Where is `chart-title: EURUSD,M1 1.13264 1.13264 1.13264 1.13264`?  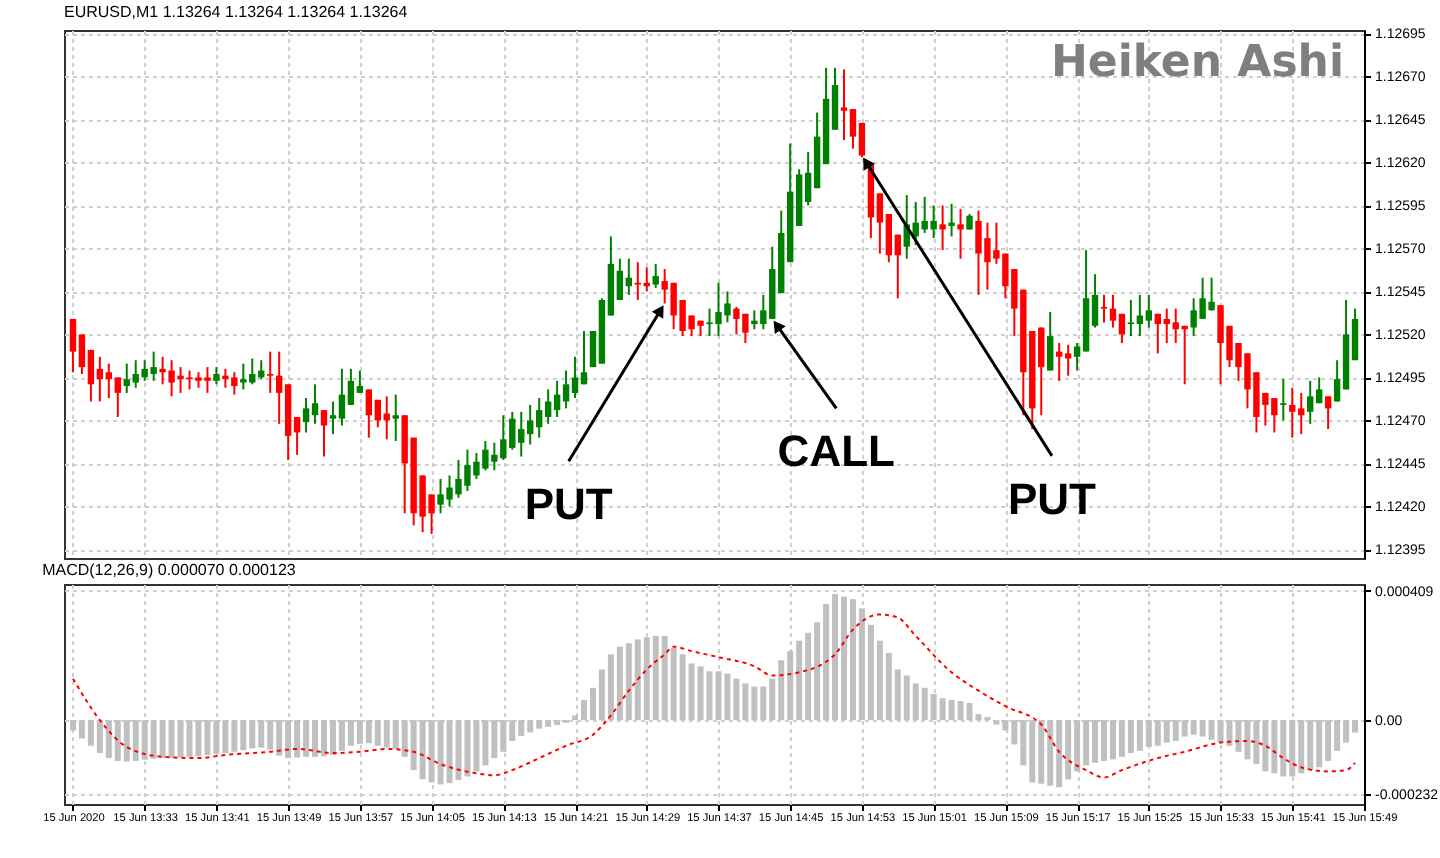
chart-title: EURUSD,M1 1.13264 1.13264 1.13264 1.13264 is located at coordinates (236, 12).